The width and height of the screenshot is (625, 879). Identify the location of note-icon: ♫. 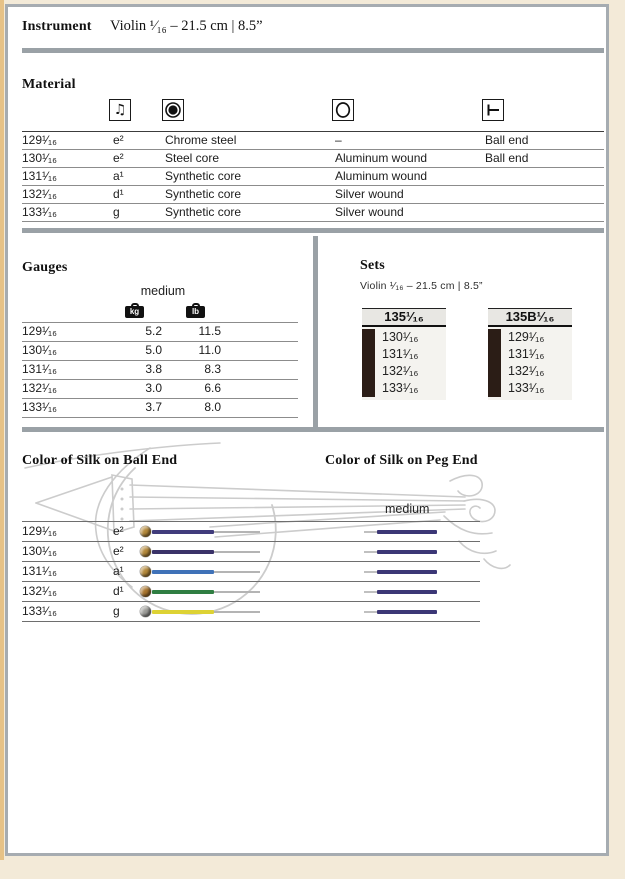
(120, 110).